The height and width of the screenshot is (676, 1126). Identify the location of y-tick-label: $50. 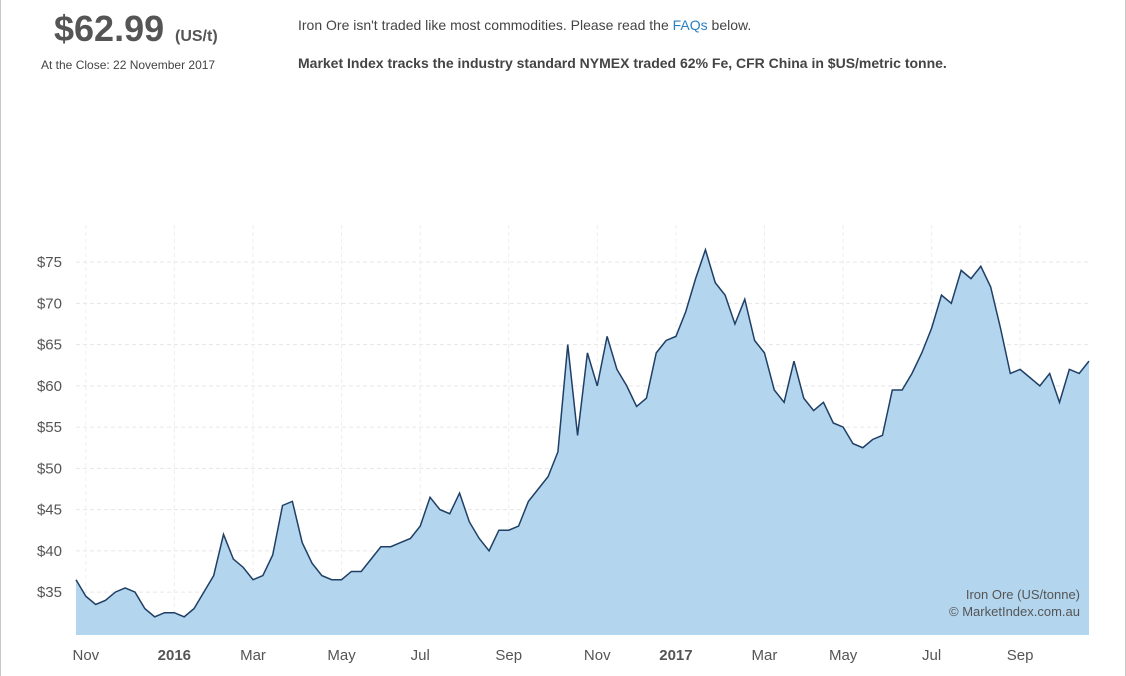
(49, 468).